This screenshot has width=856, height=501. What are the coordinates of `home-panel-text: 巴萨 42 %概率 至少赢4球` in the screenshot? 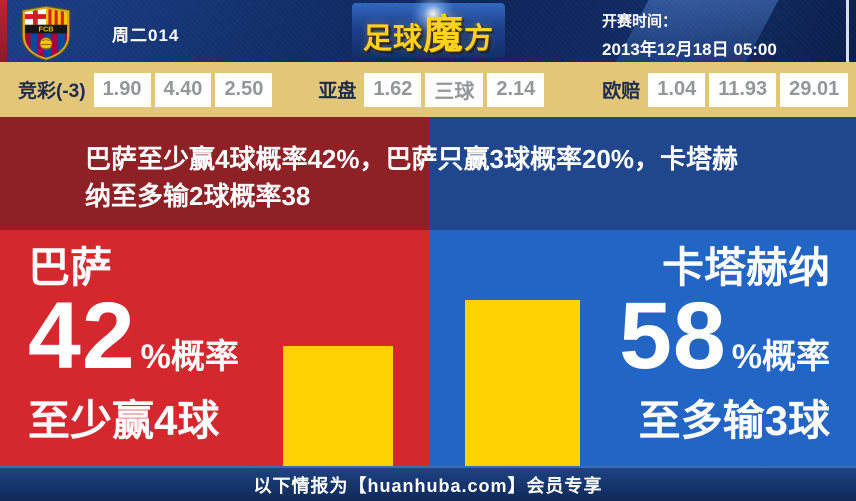 It's located at (133, 345).